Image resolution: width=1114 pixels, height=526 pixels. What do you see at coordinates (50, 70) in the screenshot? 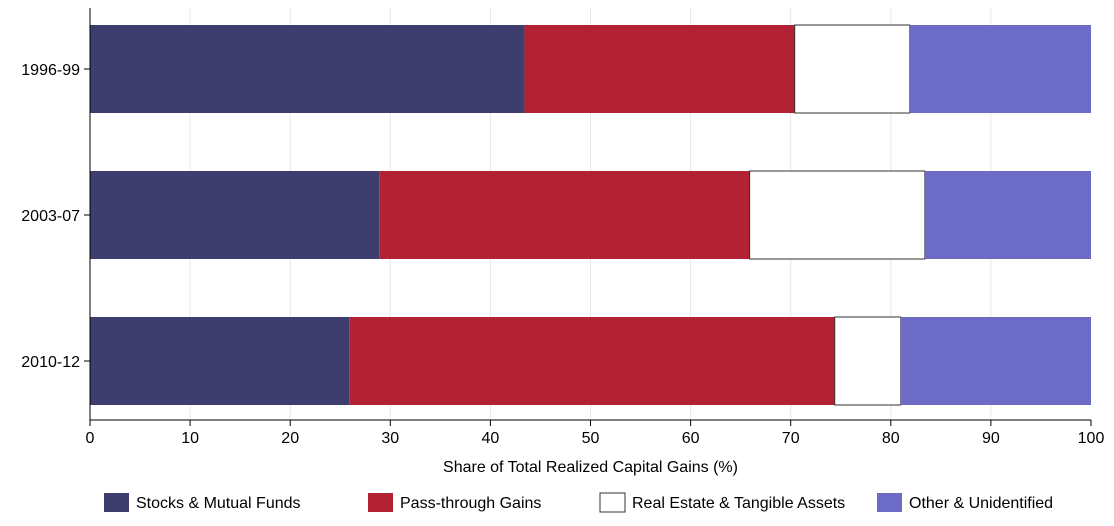
I see `y-tick-label: 1996-99` at bounding box center [50, 70].